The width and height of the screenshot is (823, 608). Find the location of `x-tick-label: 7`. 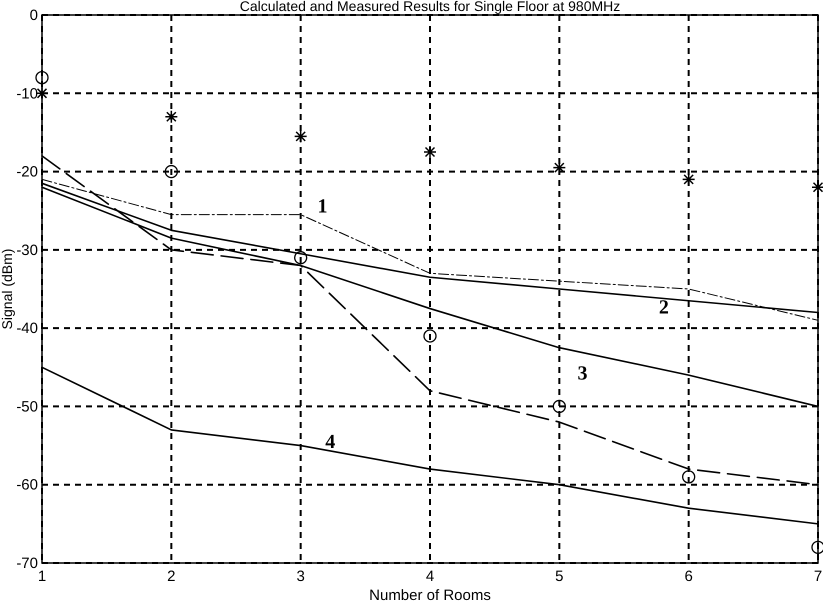

x-tick-label: 7 is located at coordinates (818, 576).